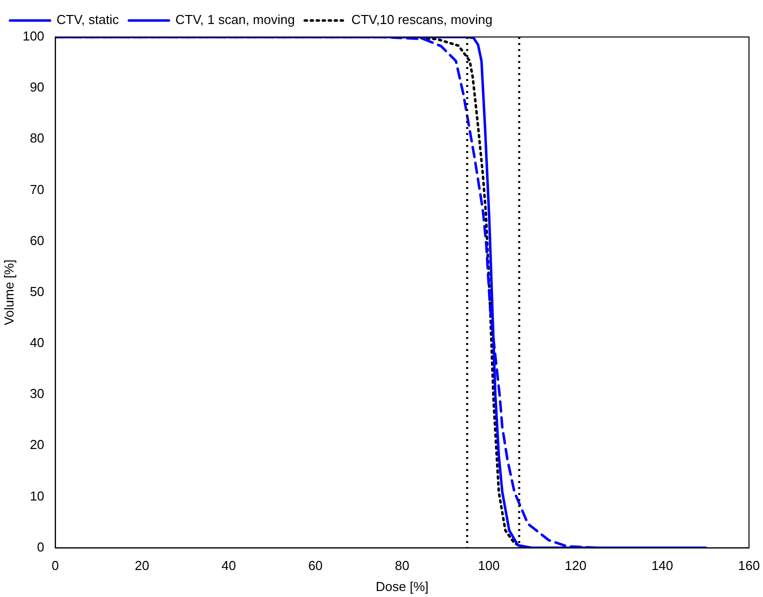 The height and width of the screenshot is (597, 763). I want to click on y-tick-label: 80, so click(37, 138).